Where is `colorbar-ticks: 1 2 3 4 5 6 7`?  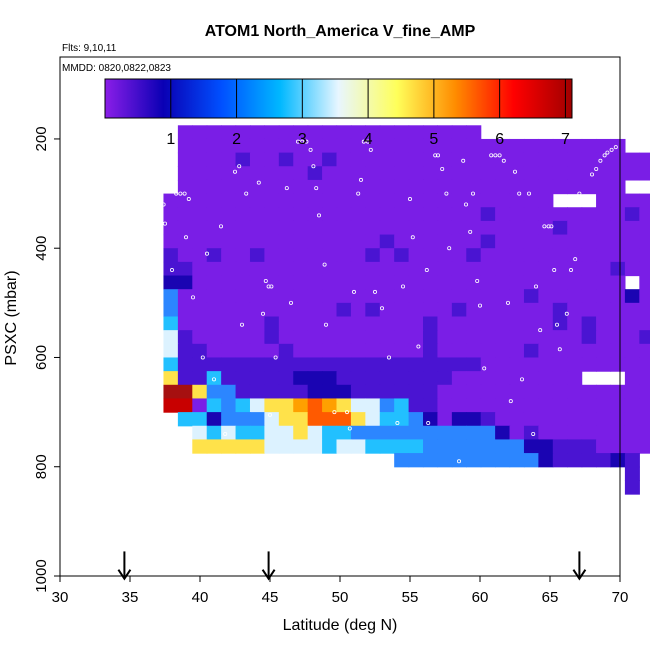 colorbar-ticks: 1 2 3 4 5 6 7 is located at coordinates (368, 113).